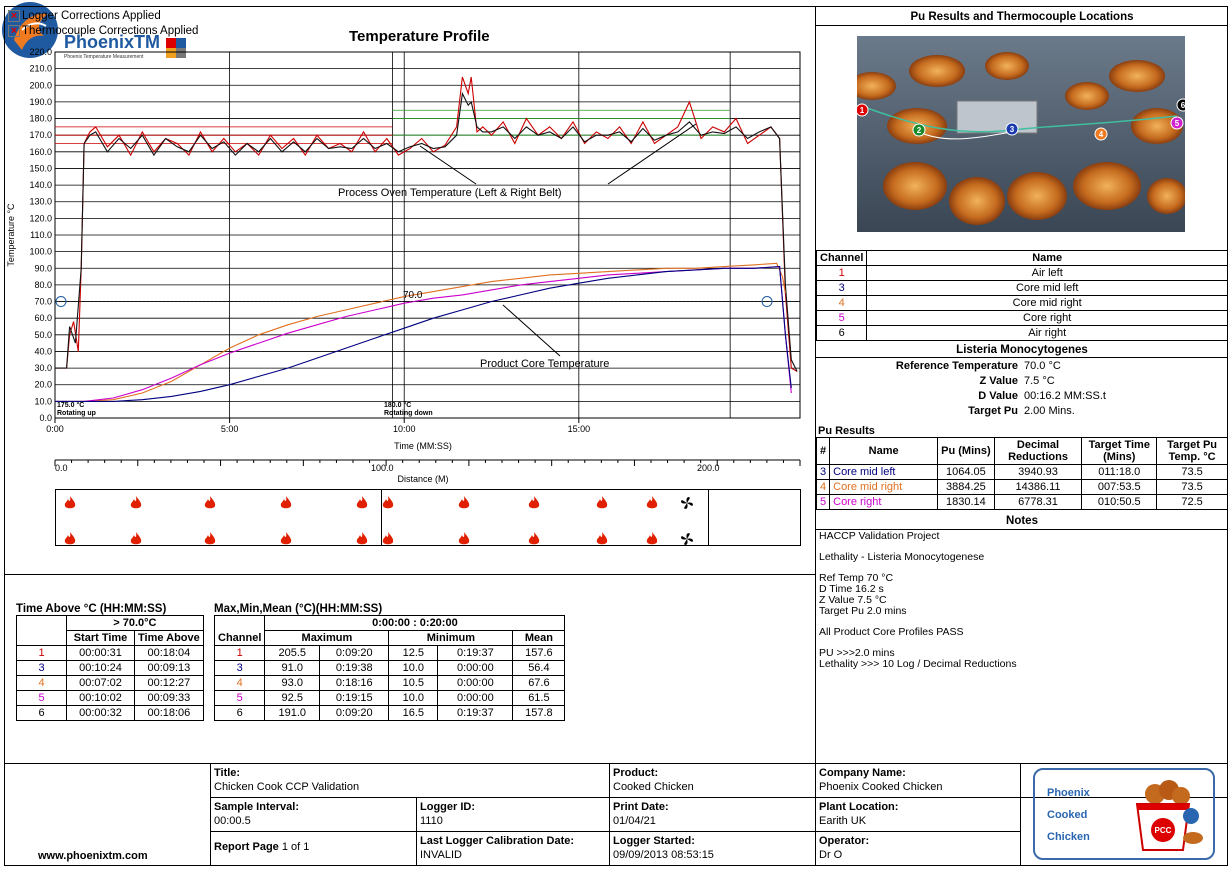 The width and height of the screenshot is (1231, 871). I want to click on listeria-title: Listeria Monocytogenes, so click(1022, 350).